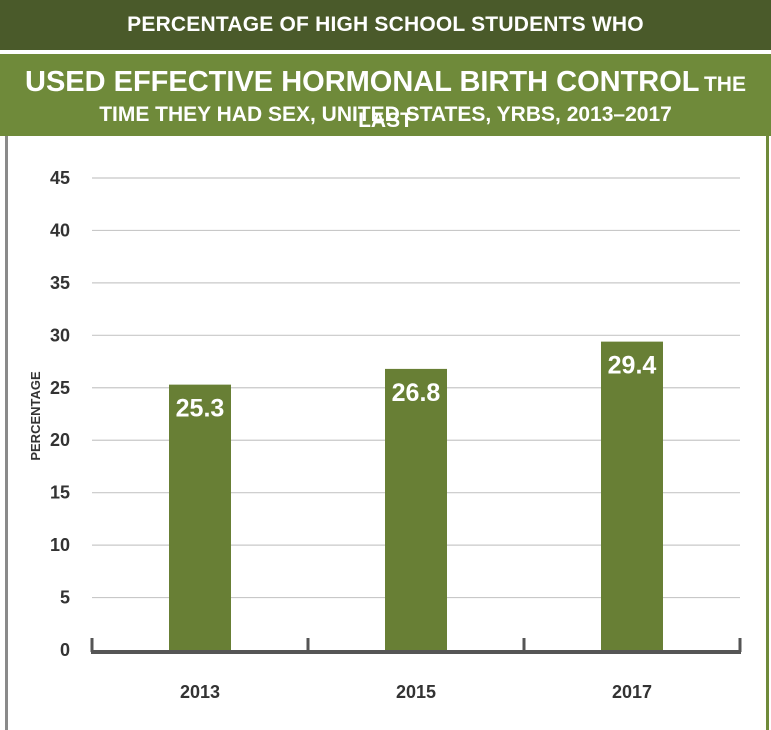 This screenshot has height=730, width=771. I want to click on header-separator, so click(385, 52).